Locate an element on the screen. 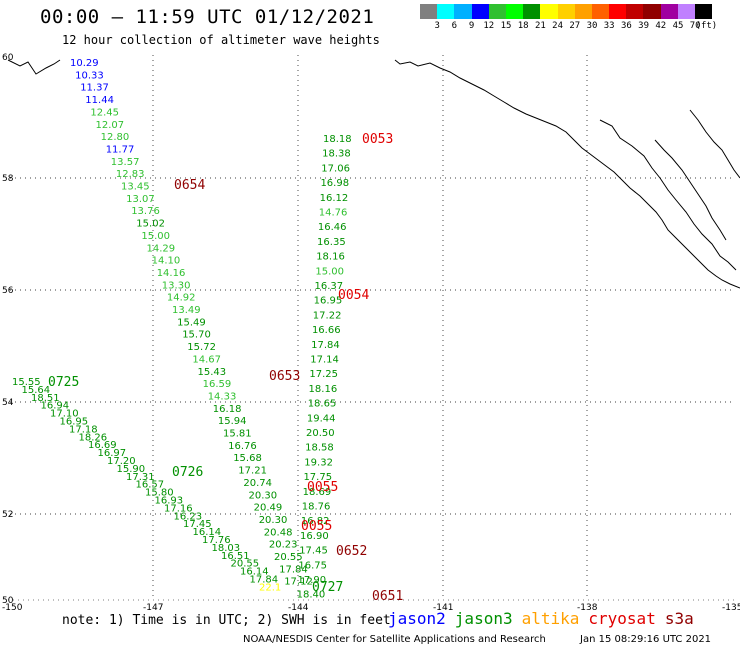 The image size is (740, 650). swh-value: 16.57 is located at coordinates (150, 485).